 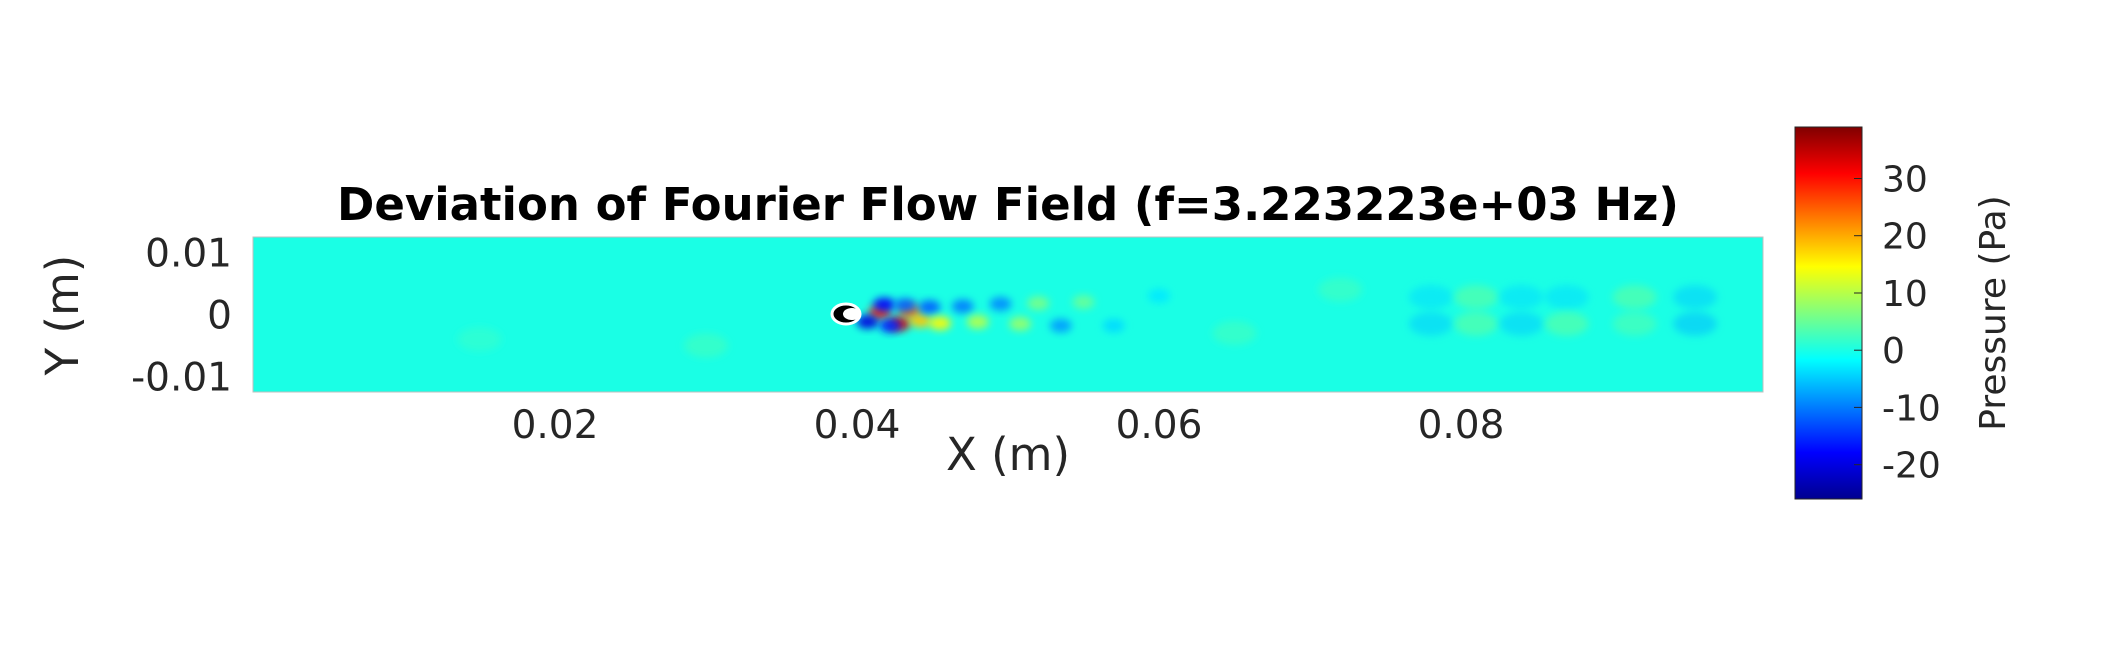 I want to click on colorbar-tick-label: 30, so click(x=1905, y=180).